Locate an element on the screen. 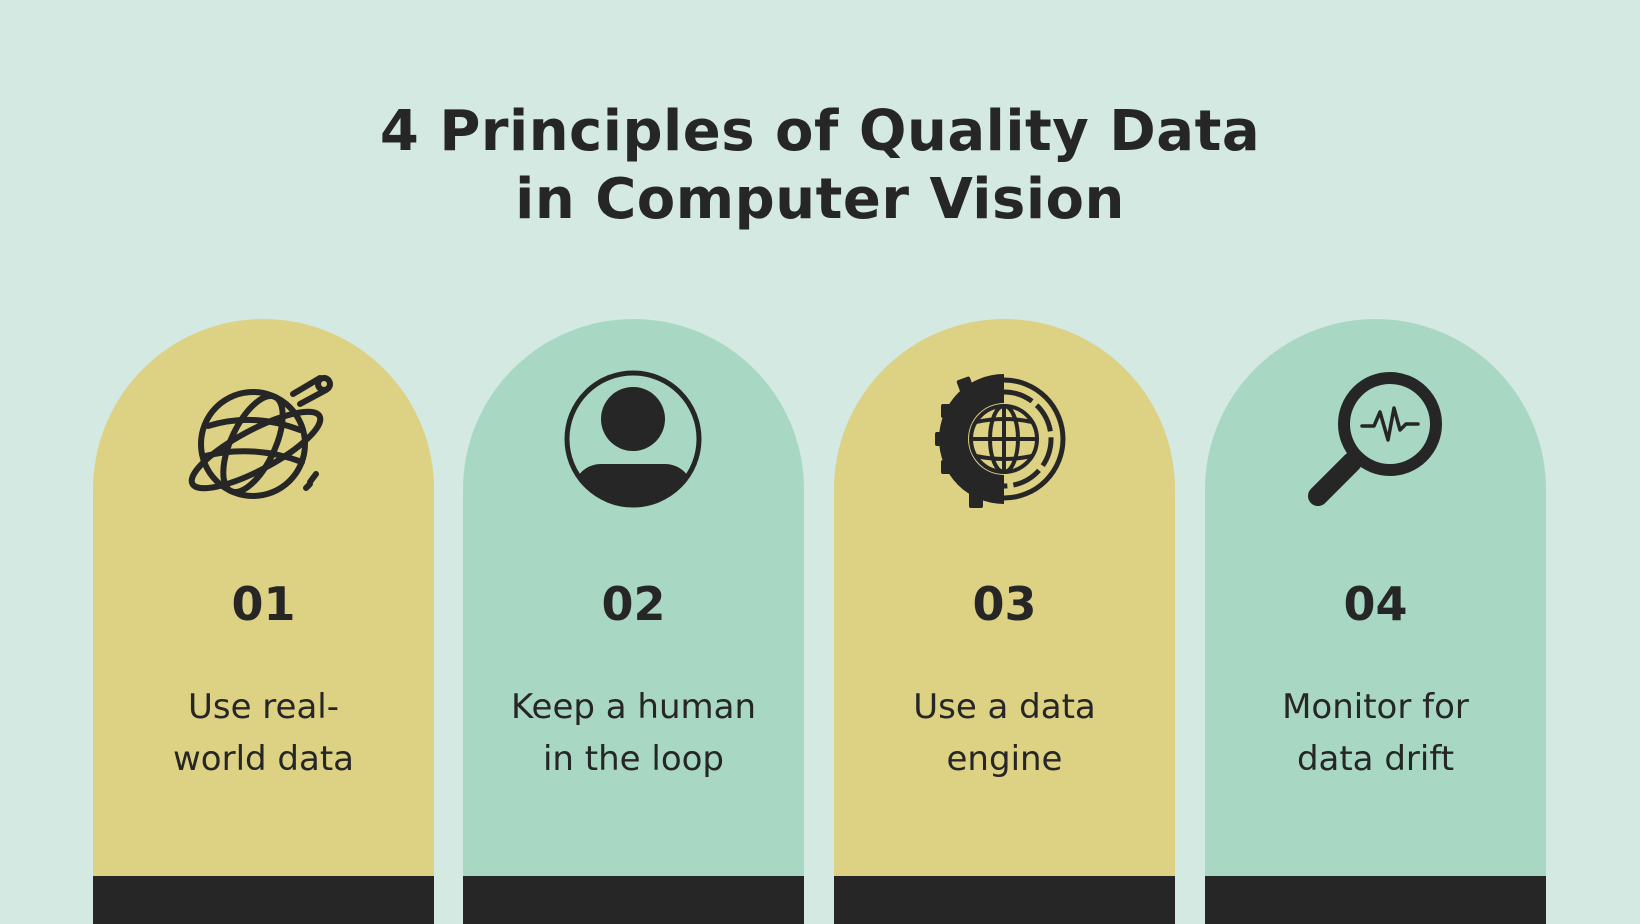 This screenshot has width=1640, height=924. principle-card-1: 01 Use real- world data is located at coordinates (263, 621).